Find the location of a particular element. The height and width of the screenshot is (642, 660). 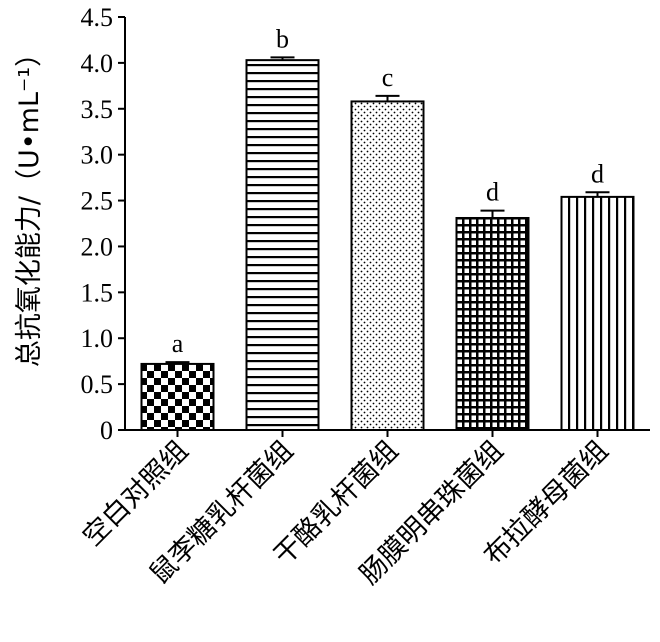

y-tick-label: 0 is located at coordinates (106, 430).